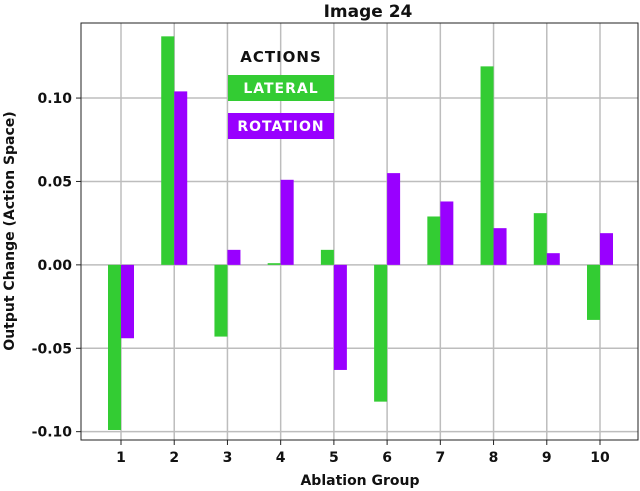 The height and width of the screenshot is (491, 640). What do you see at coordinates (54, 99) in the screenshot?
I see `y-tick-label-4: 0.10` at bounding box center [54, 99].